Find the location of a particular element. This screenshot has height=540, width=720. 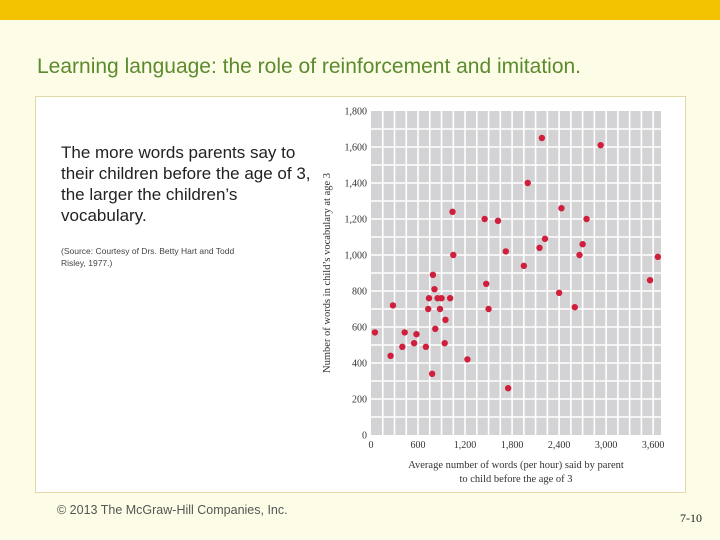

x-tick-label: 1,200 is located at coordinates (465, 445).